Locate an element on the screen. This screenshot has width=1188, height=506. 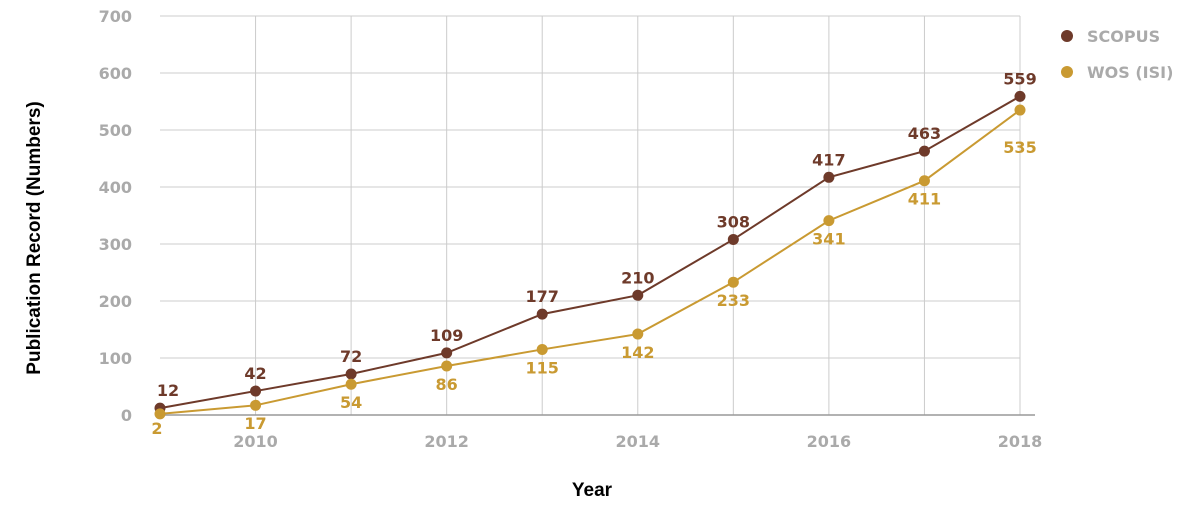
data-label: 535 is located at coordinates (1019, 147).